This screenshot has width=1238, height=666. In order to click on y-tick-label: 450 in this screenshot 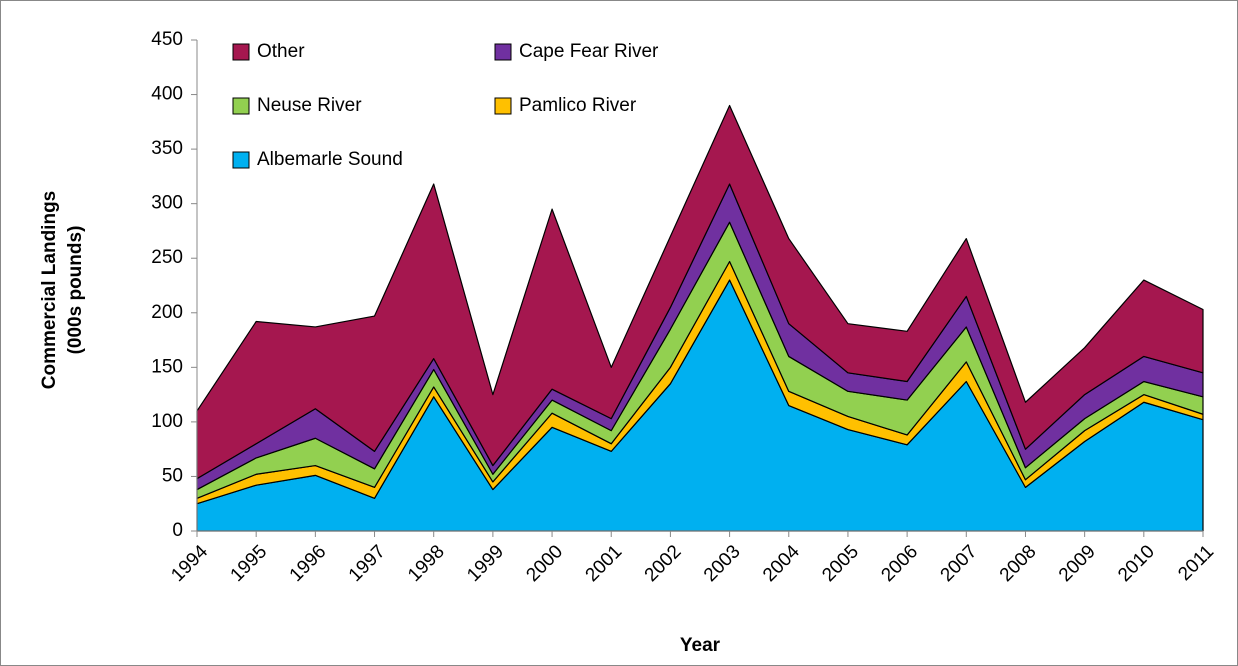, I will do `click(167, 39)`.